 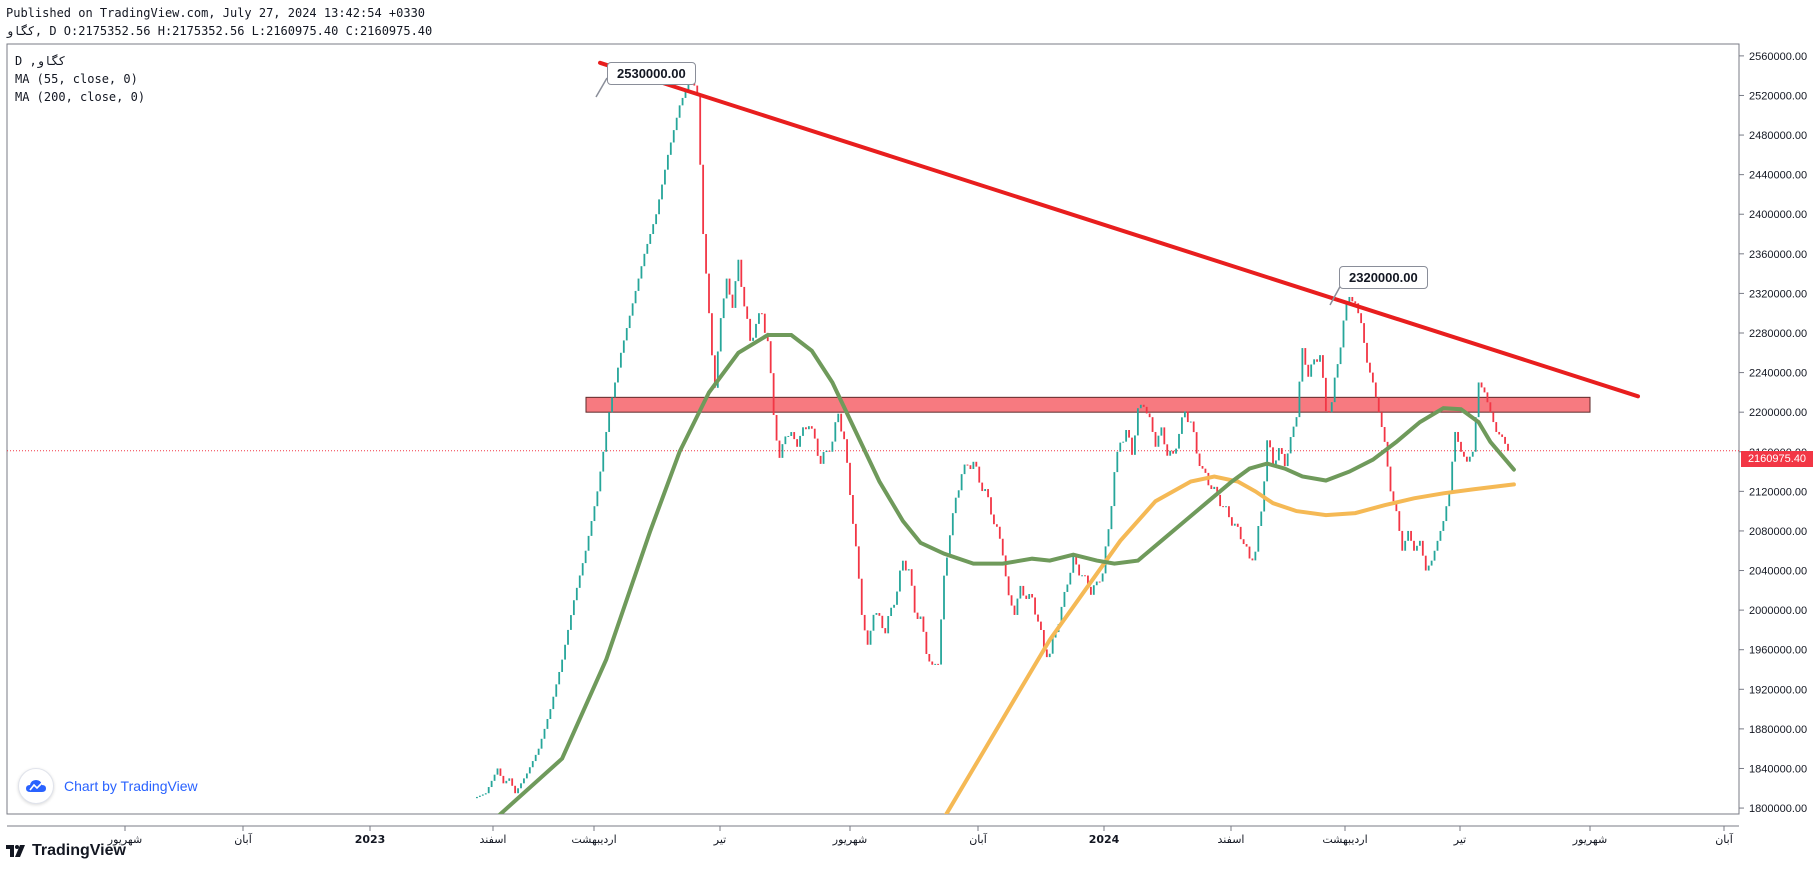 What do you see at coordinates (1778, 176) in the screenshot?
I see `y-tick-label: 2440000.00` at bounding box center [1778, 176].